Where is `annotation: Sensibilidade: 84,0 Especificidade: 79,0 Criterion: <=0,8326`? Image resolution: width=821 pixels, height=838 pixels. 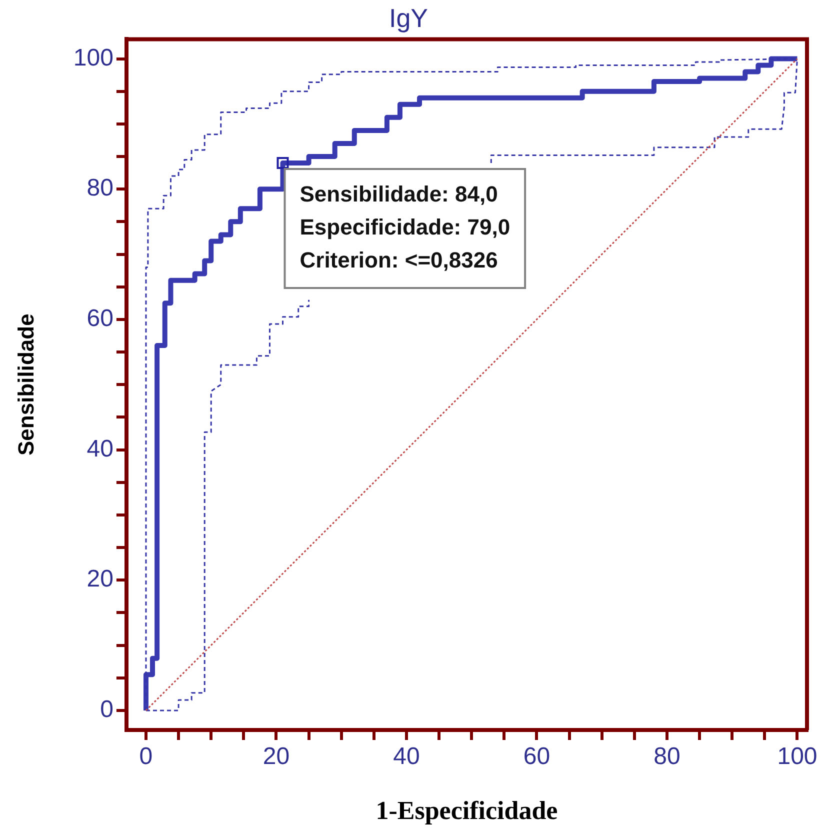 annotation: Sensibilidade: 84,0 Especificidade: 79,0 Criterion: <=0,8326 is located at coordinates (405, 227).